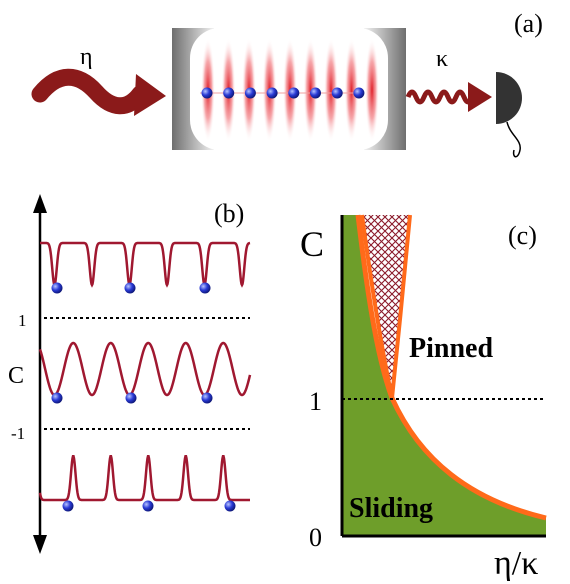 The width and height of the screenshot is (570, 584). What do you see at coordinates (442, 59) in the screenshot?
I see `loss-symbol: κ` at bounding box center [442, 59].